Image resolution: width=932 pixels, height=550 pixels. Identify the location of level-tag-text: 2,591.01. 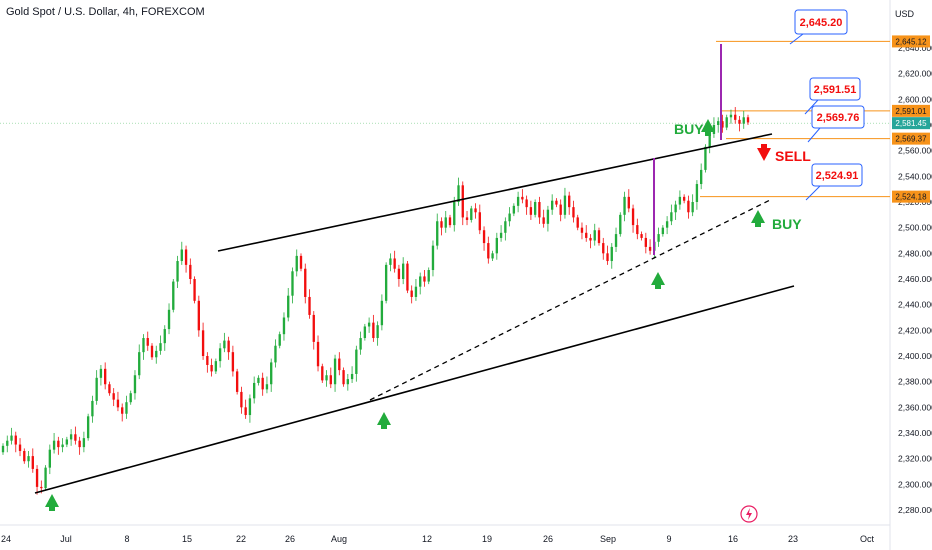
(911, 111).